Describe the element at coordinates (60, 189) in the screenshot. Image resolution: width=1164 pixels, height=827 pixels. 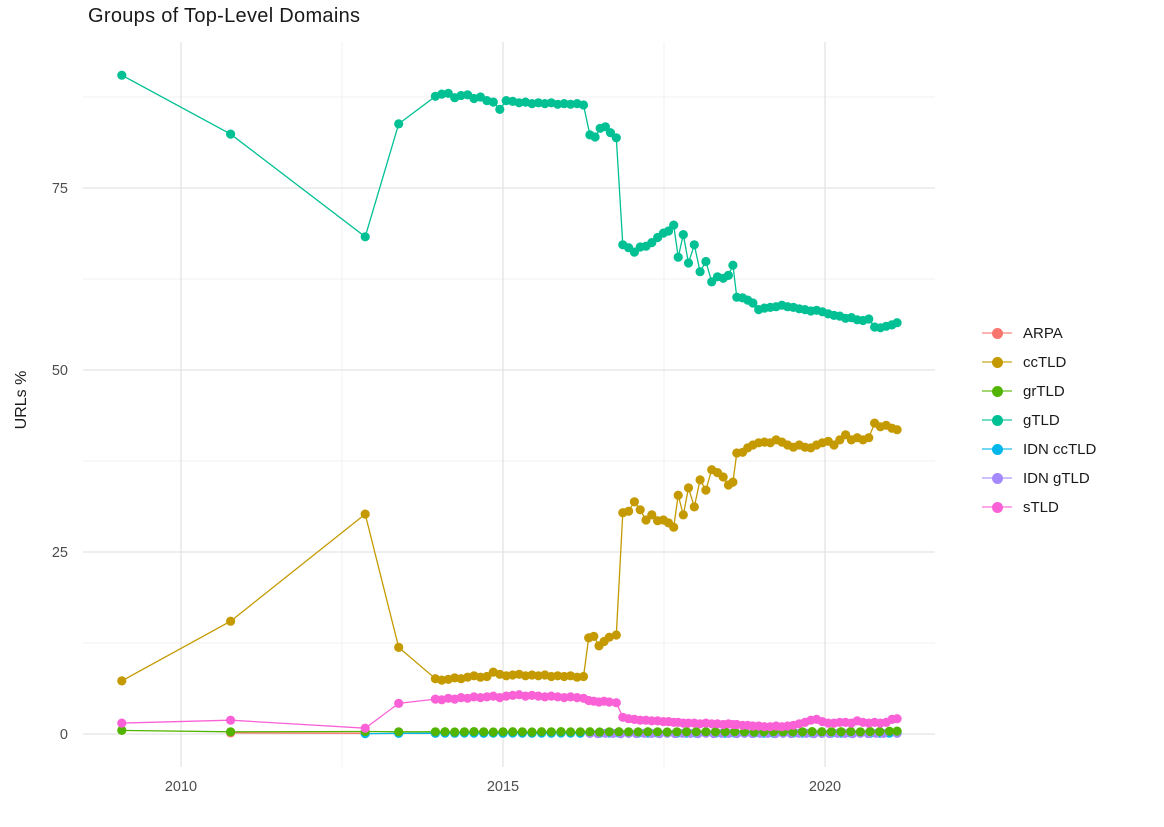
I see `y-tick-label: 75` at that location.